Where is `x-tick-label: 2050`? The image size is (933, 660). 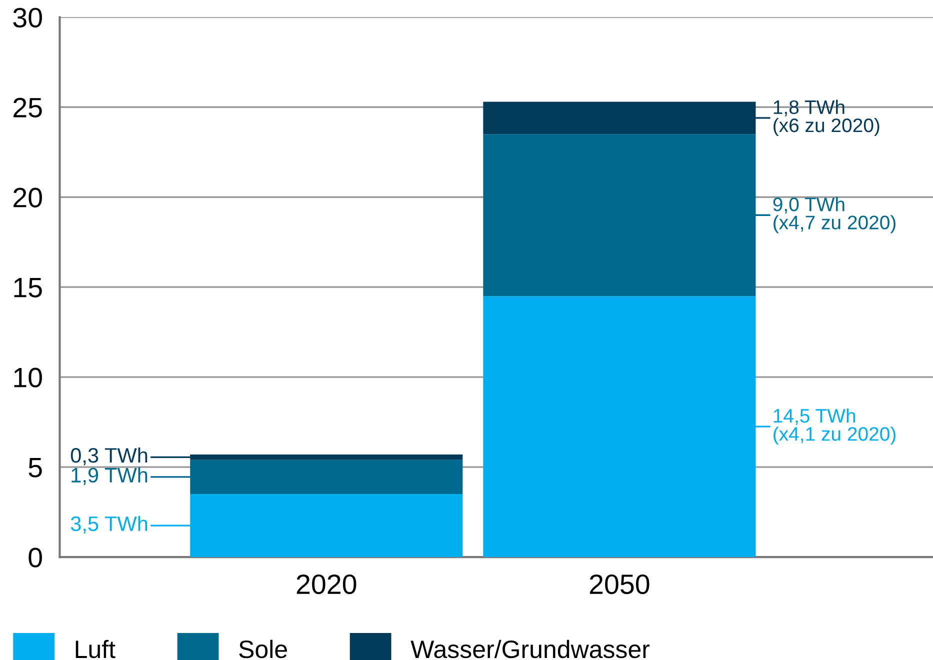
x-tick-label: 2050 is located at coordinates (620, 584).